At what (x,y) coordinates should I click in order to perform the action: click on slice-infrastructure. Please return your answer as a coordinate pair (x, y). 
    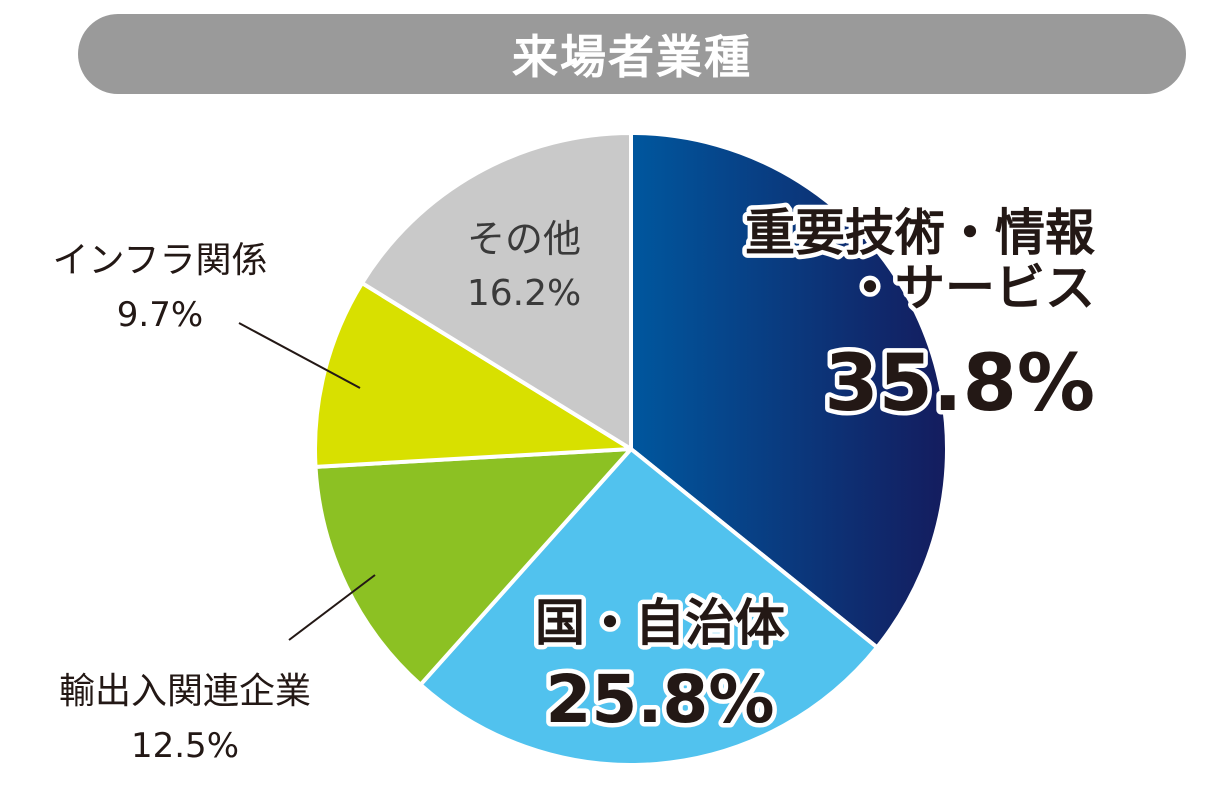
    Looking at the image, I should click on (473, 375).